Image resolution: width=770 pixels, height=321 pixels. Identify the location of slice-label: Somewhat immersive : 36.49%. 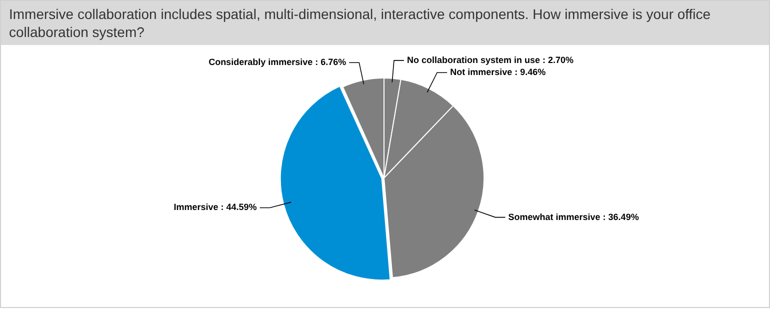
(573, 217).